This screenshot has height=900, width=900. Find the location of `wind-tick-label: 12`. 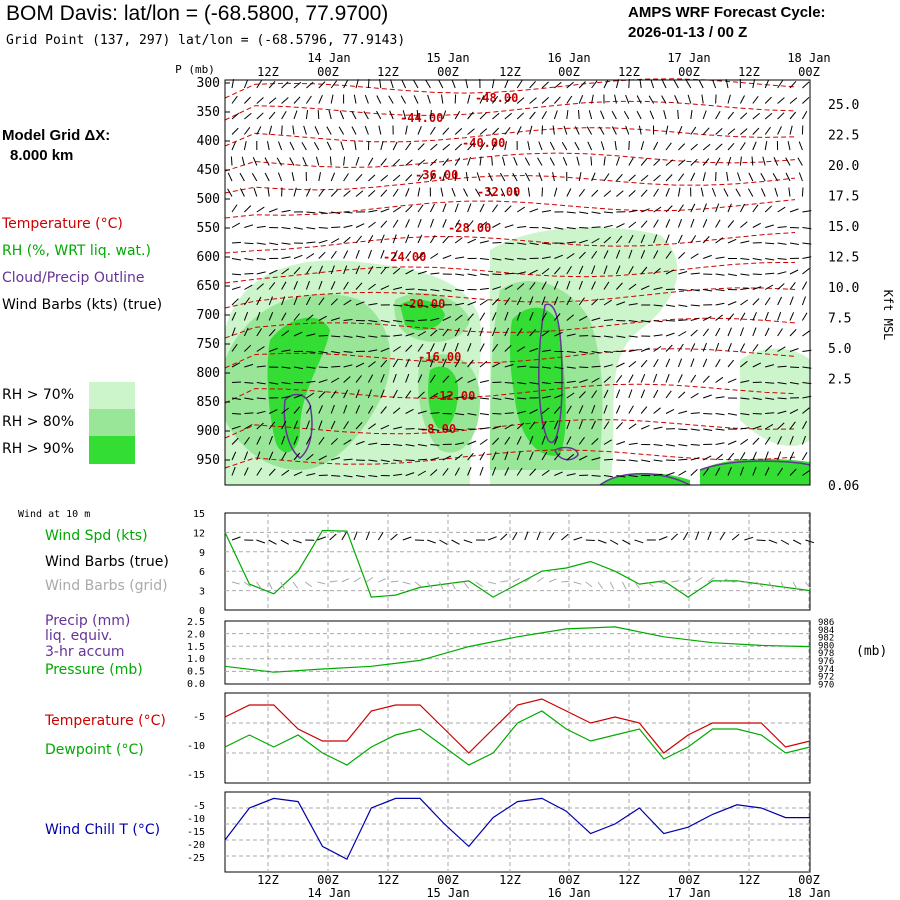

wind-tick-label: 12 is located at coordinates (199, 533).